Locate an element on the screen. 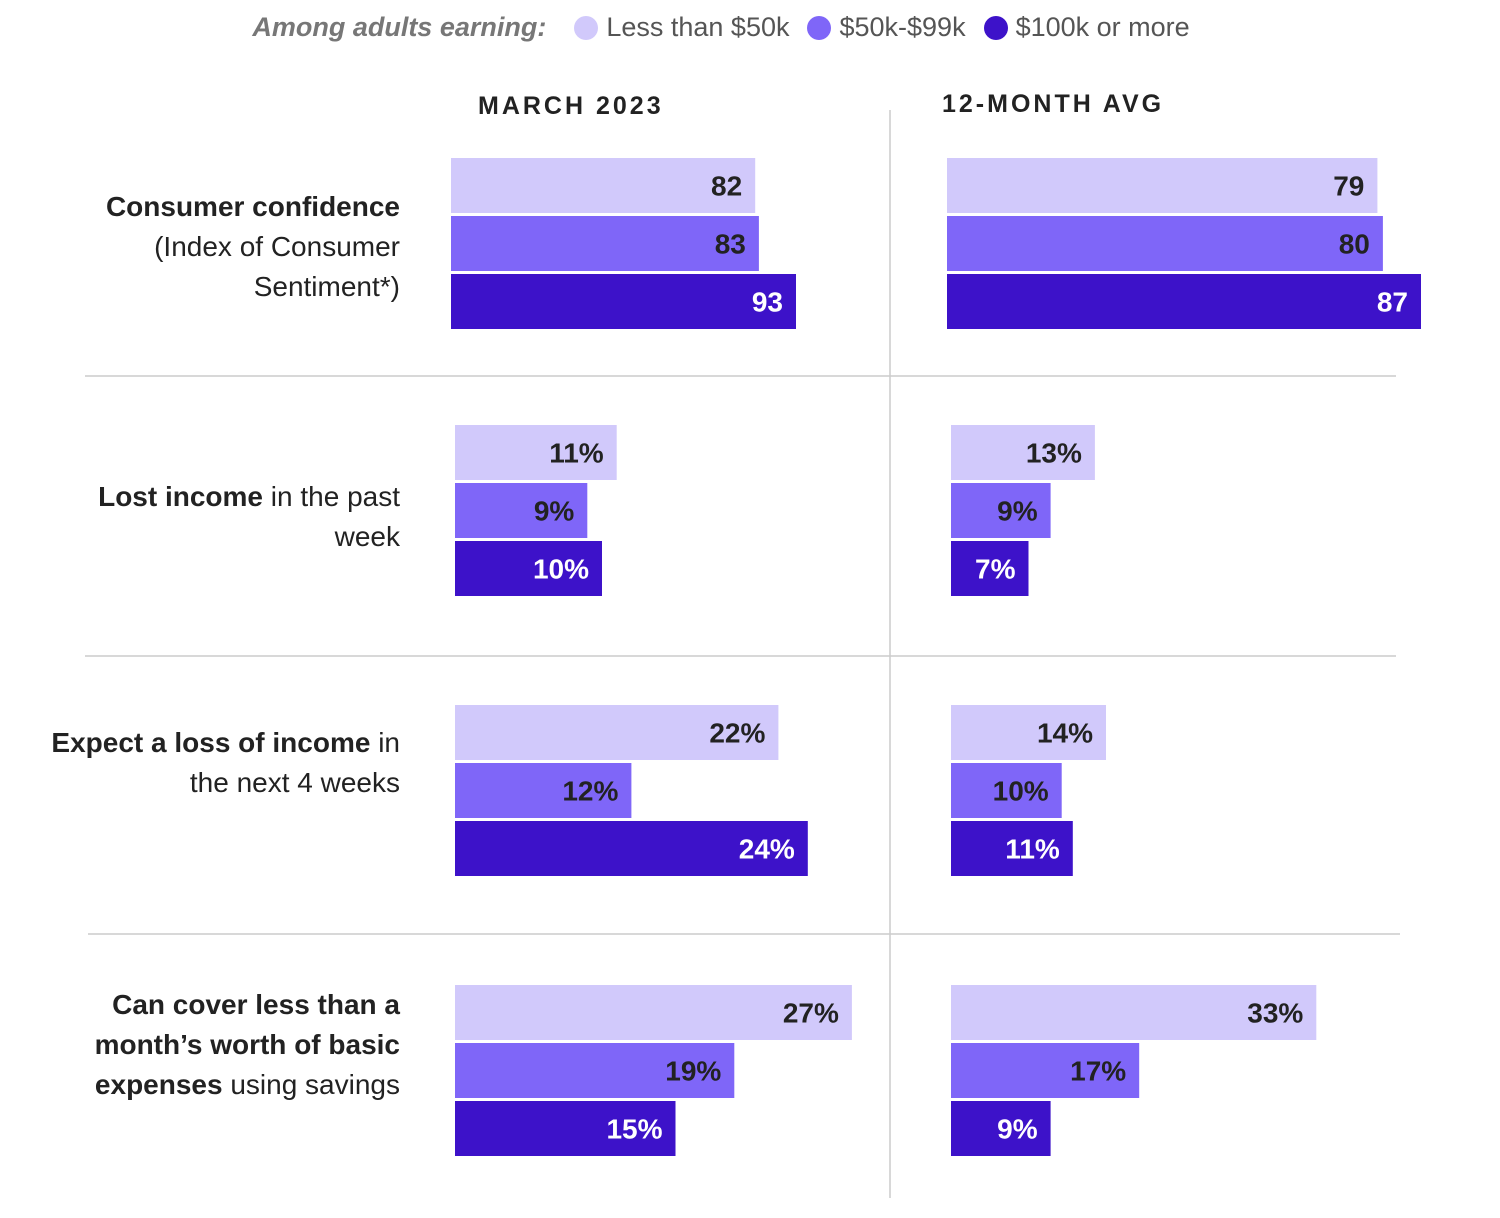 Image resolution: width=1500 pixels, height=1218 pixels. column-title-12-month-avg: 12-MONTH AVG is located at coordinates (1053, 104).